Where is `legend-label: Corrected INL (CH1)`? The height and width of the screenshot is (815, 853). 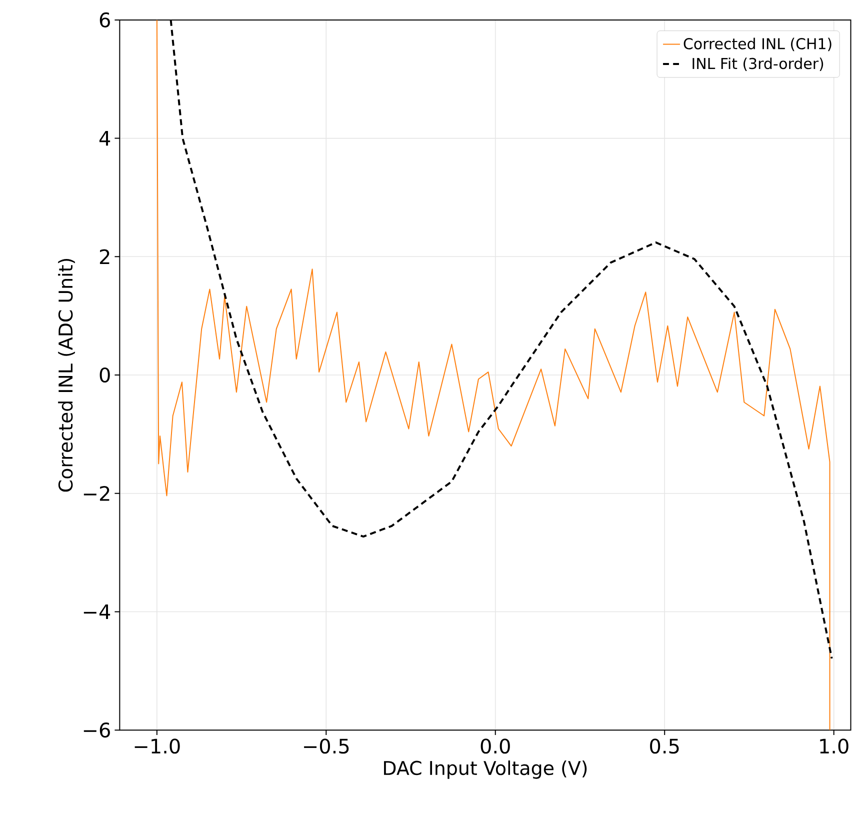 legend-label: Corrected INL (CH1) is located at coordinates (758, 45).